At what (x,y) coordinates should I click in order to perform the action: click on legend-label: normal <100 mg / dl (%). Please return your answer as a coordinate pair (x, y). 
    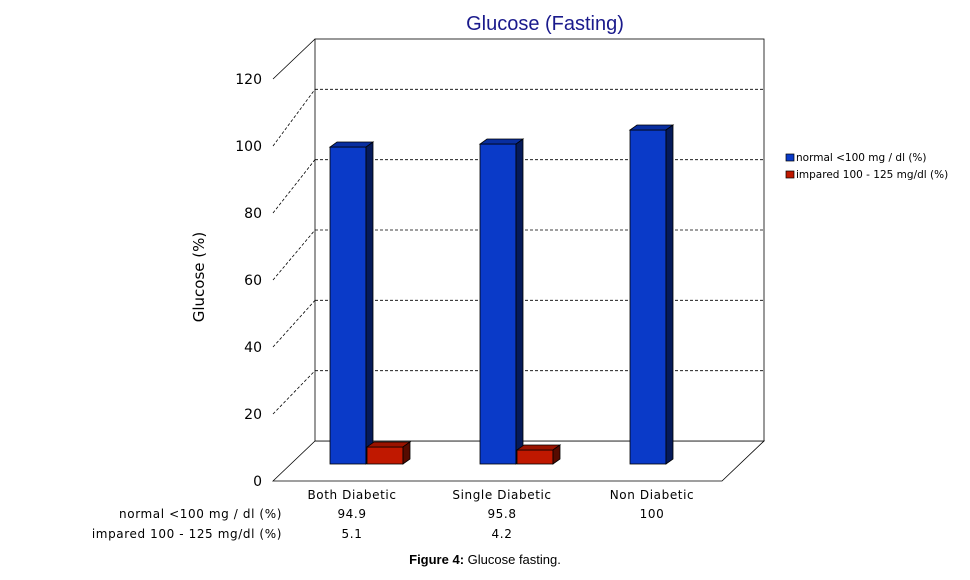
    Looking at the image, I should click on (861, 158).